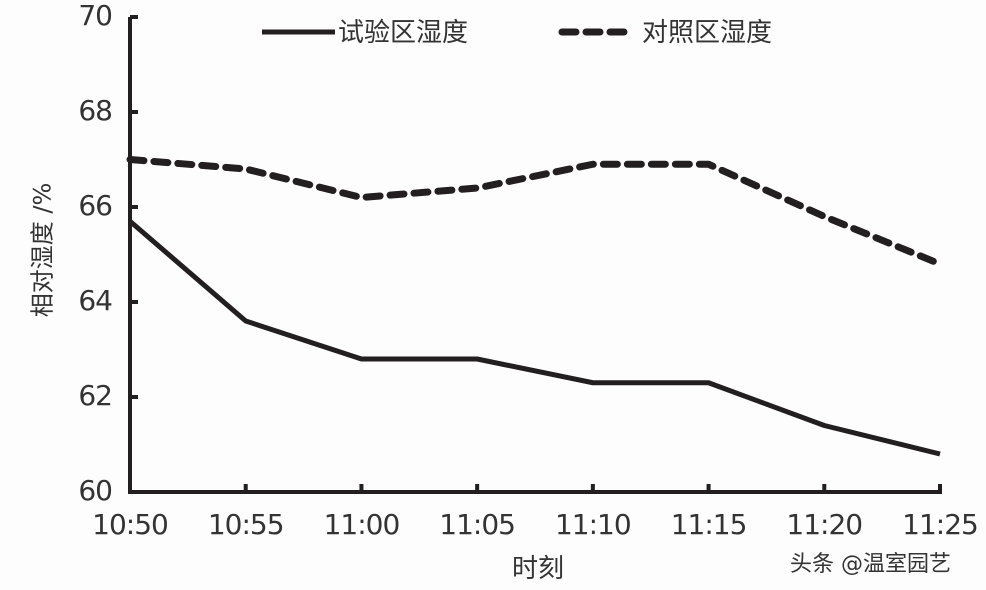 Image resolution: width=986 pixels, height=590 pixels. I want to click on watermark: 头条 @温室园艺, so click(870, 564).